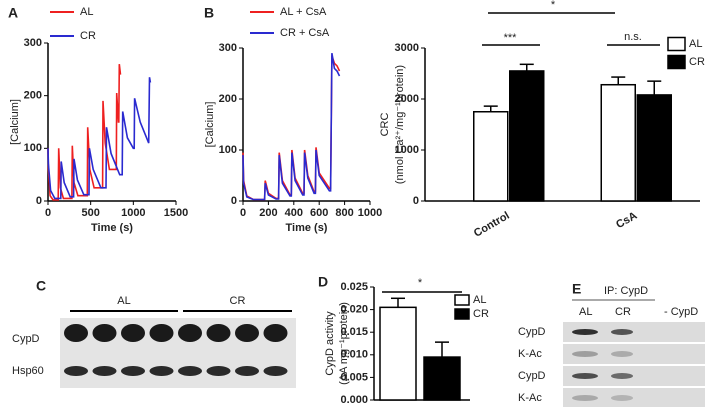 This screenshot has width=709, height=407. What do you see at coordinates (344, 213) in the screenshot?
I see `x-tick-label: 800` at bounding box center [344, 213].